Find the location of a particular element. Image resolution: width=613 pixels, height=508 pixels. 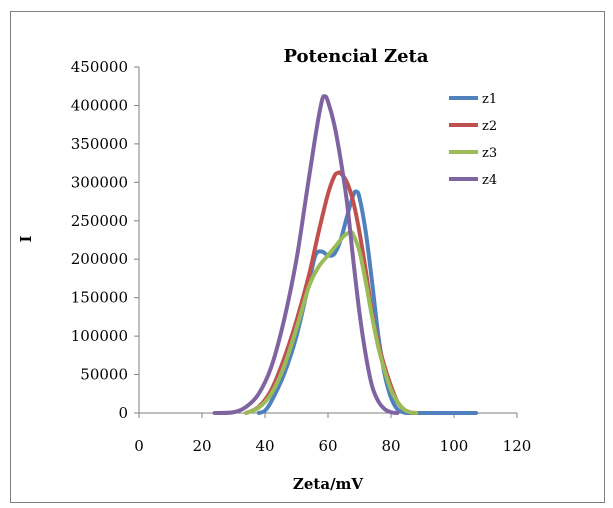

x-axis-label: Zeta/mV is located at coordinates (328, 484).